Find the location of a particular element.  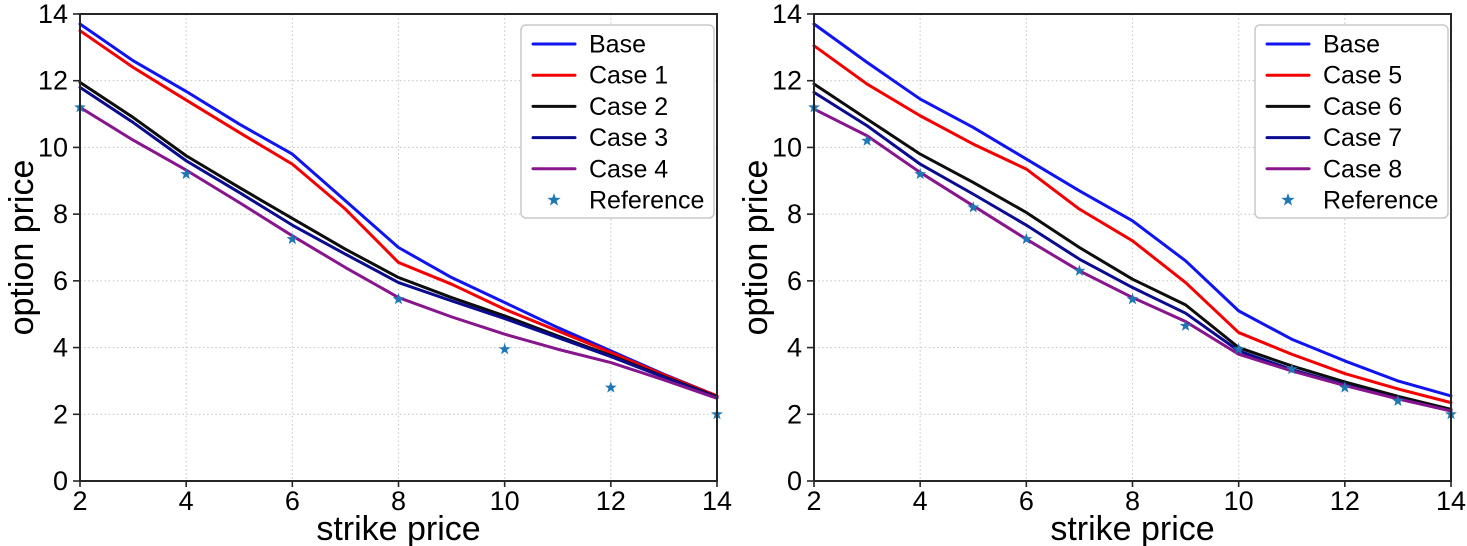

legend: Base Case 5 Case 6 Case 7 Case 8 Reference is located at coordinates (1351, 121).